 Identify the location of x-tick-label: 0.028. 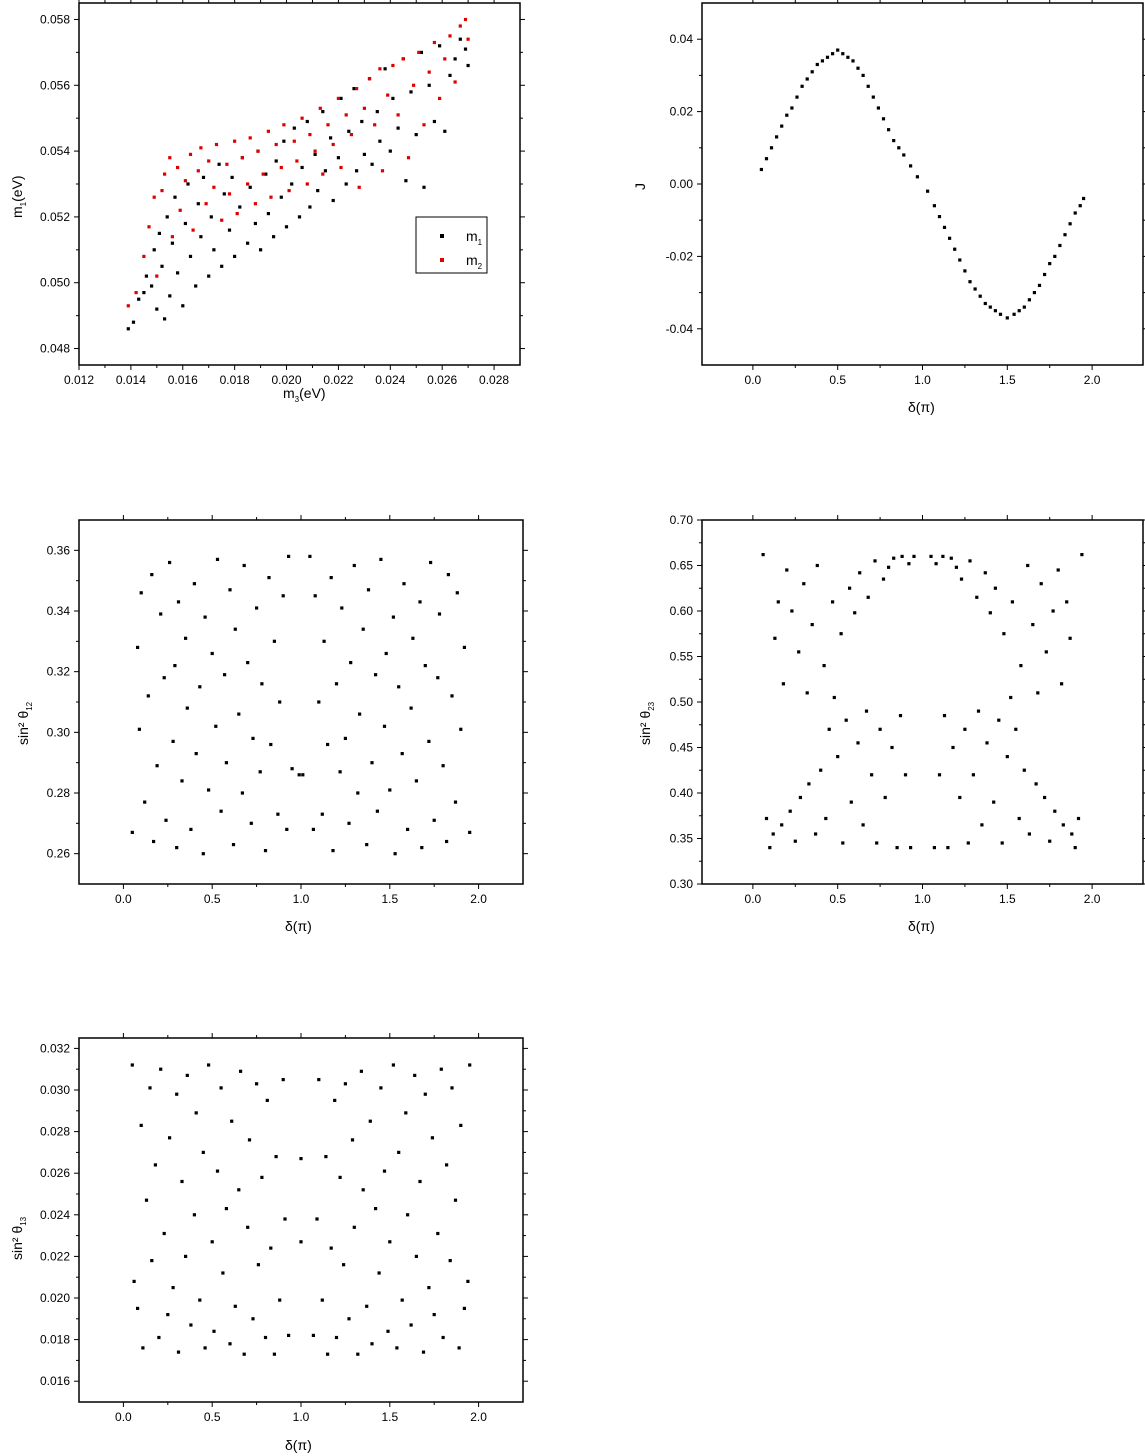
(494, 380).